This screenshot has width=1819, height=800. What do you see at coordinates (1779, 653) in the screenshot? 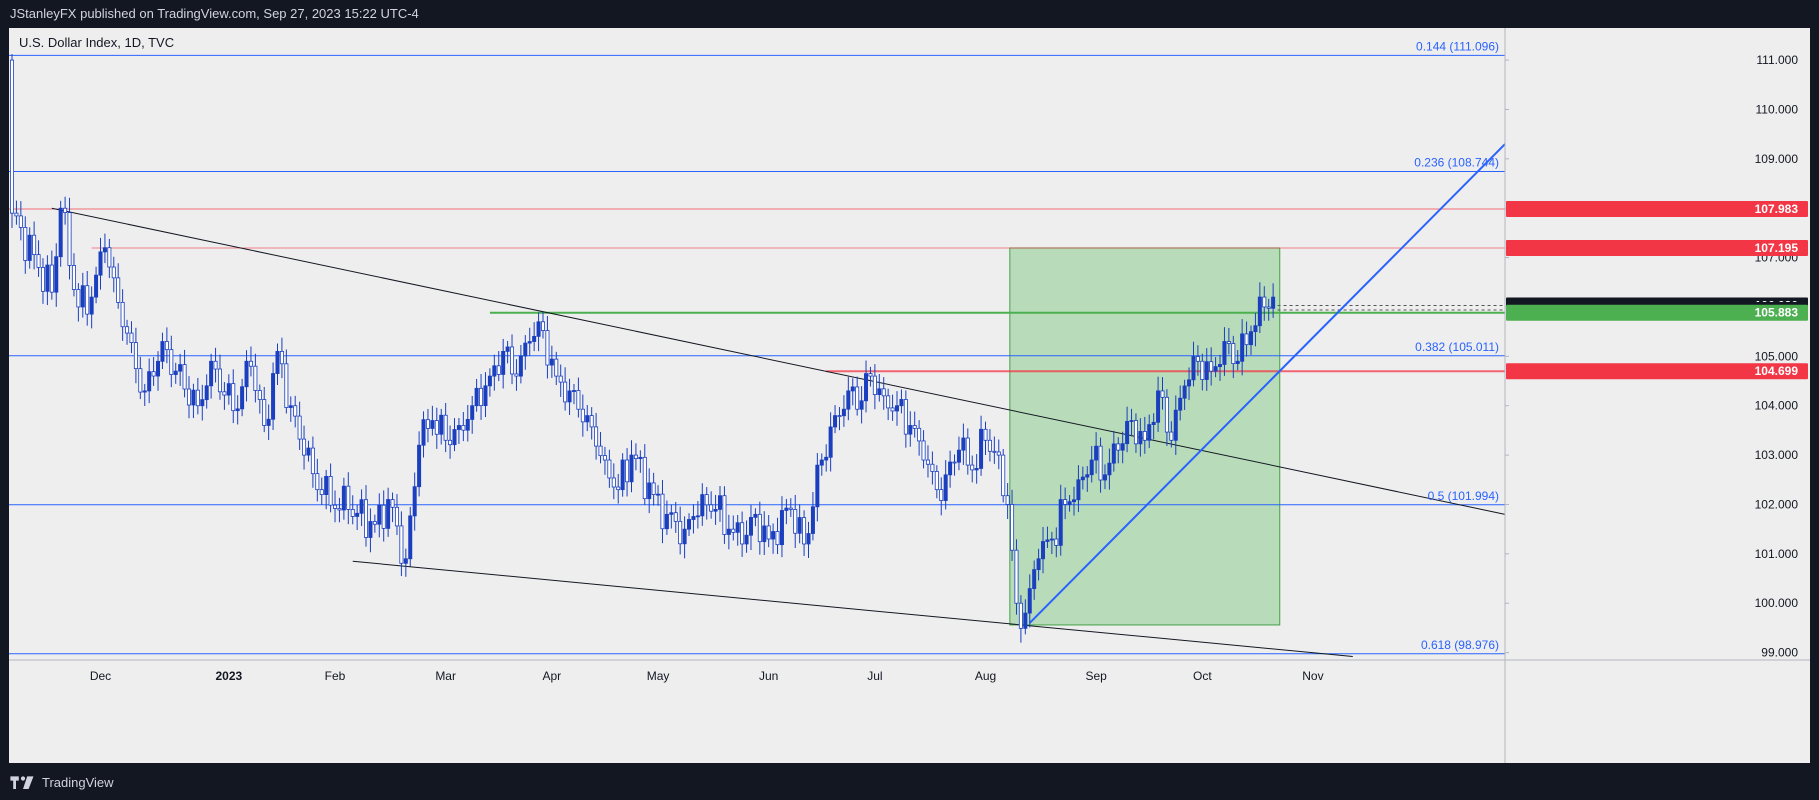
I see `price-tick-label: 99.000` at bounding box center [1779, 653].